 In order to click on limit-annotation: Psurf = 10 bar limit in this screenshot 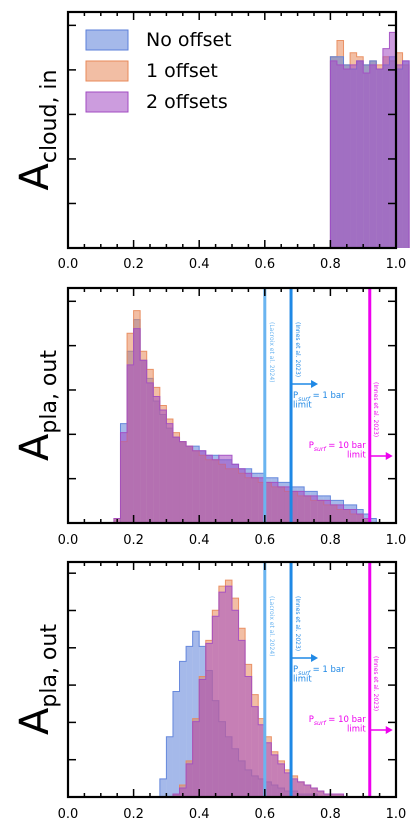, I will do `click(338, 725)`.